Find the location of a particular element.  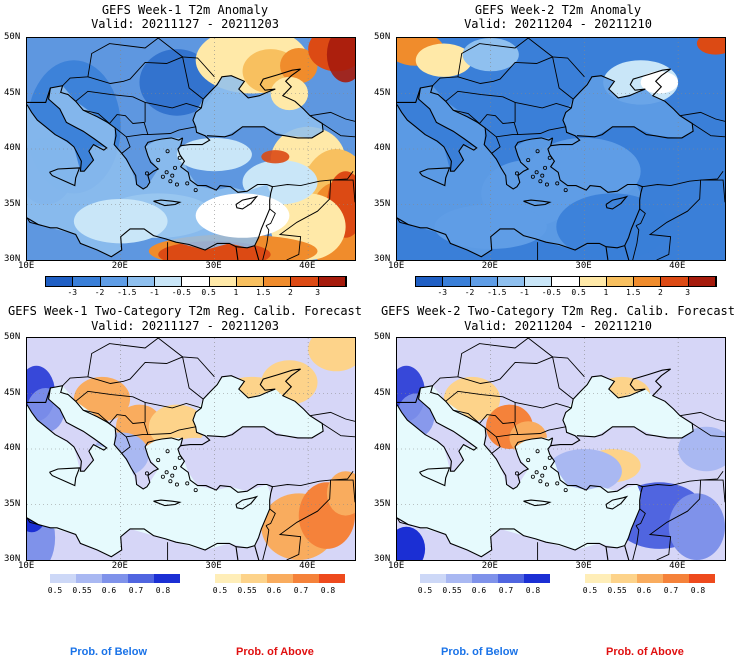

panel-title: GEFS Week-1 T2m Anomaly is located at coordinates (185, 10).